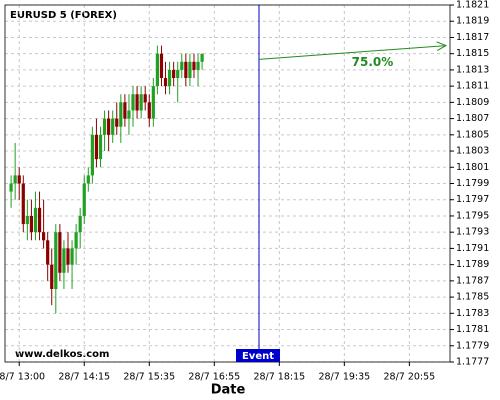  What do you see at coordinates (279, 377) in the screenshot?
I see `x-tick-label: 28/7 18:15` at bounding box center [279, 377].